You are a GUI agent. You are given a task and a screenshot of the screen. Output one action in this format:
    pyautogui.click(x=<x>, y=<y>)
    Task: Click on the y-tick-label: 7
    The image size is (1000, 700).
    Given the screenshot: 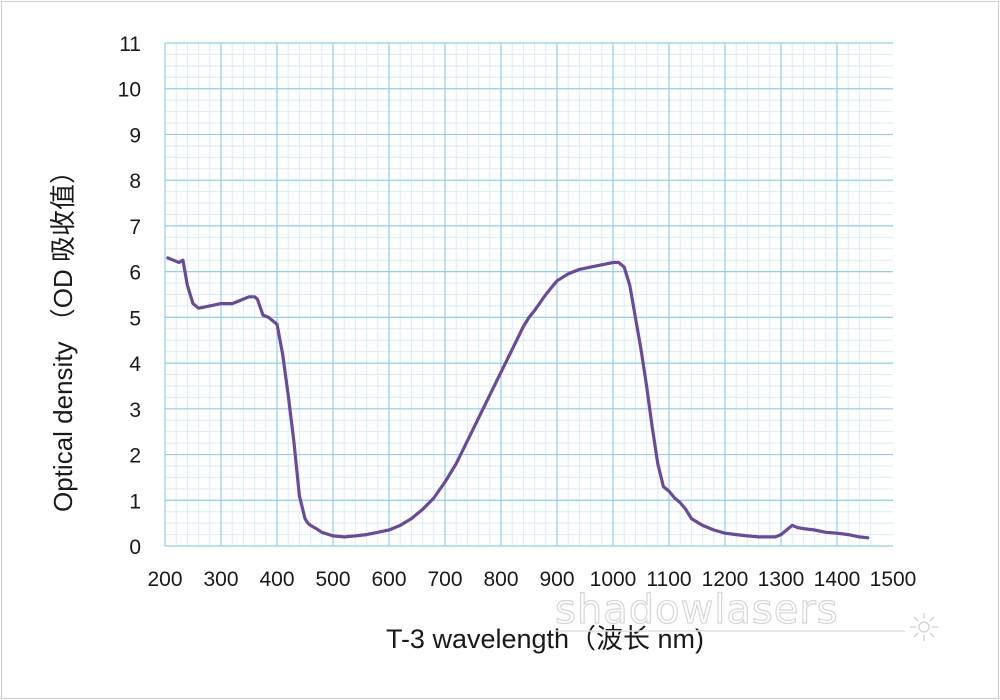 What is the action you would take?
    pyautogui.click(x=135, y=227)
    